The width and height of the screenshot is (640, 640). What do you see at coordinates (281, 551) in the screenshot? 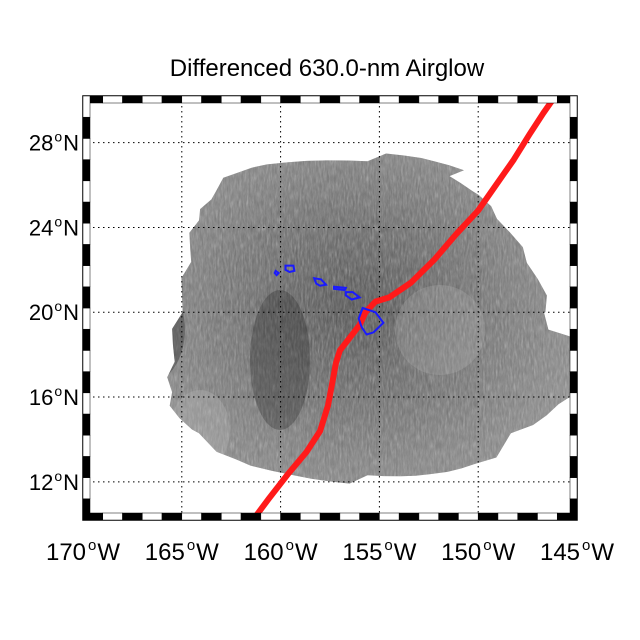
I see `lon-tick-label: 160 oW` at bounding box center [281, 551].